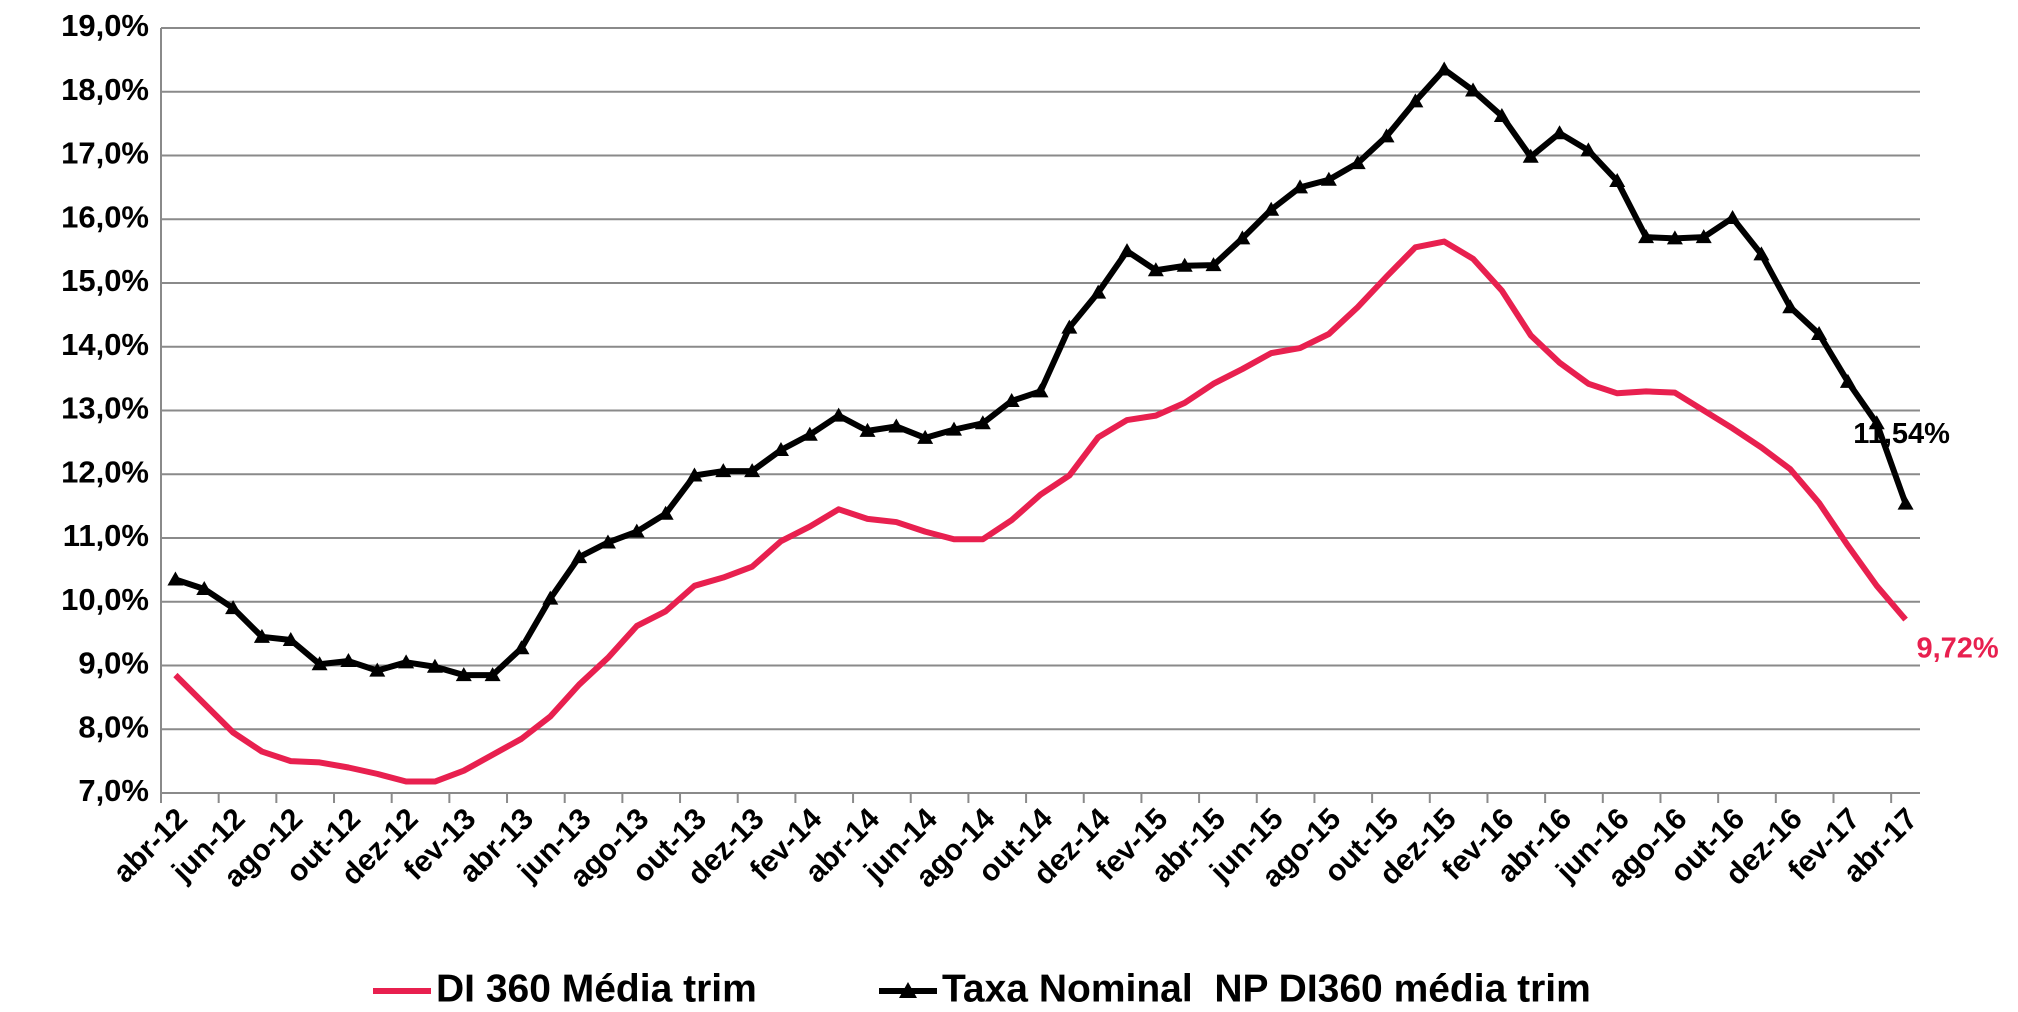  Describe the element at coordinates (596, 988) in the screenshot. I see `legend-label: DI 360 Média trim` at that location.